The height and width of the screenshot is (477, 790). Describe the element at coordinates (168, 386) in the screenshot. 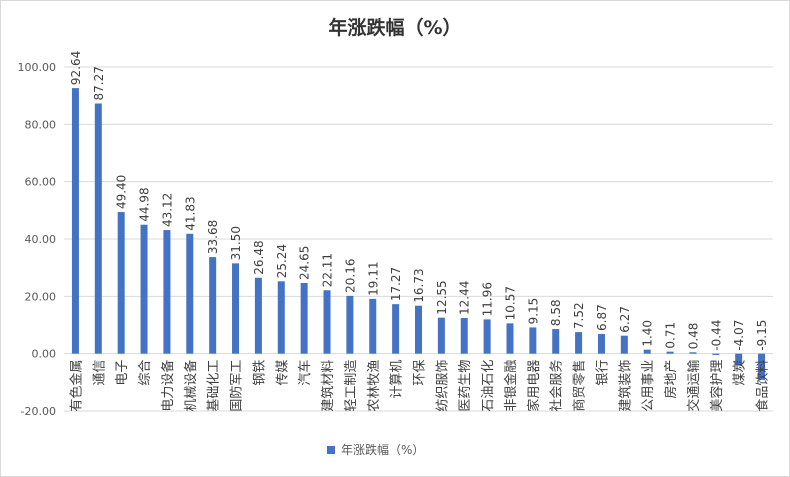

I see `x-tick-label: 电力设备` at that location.